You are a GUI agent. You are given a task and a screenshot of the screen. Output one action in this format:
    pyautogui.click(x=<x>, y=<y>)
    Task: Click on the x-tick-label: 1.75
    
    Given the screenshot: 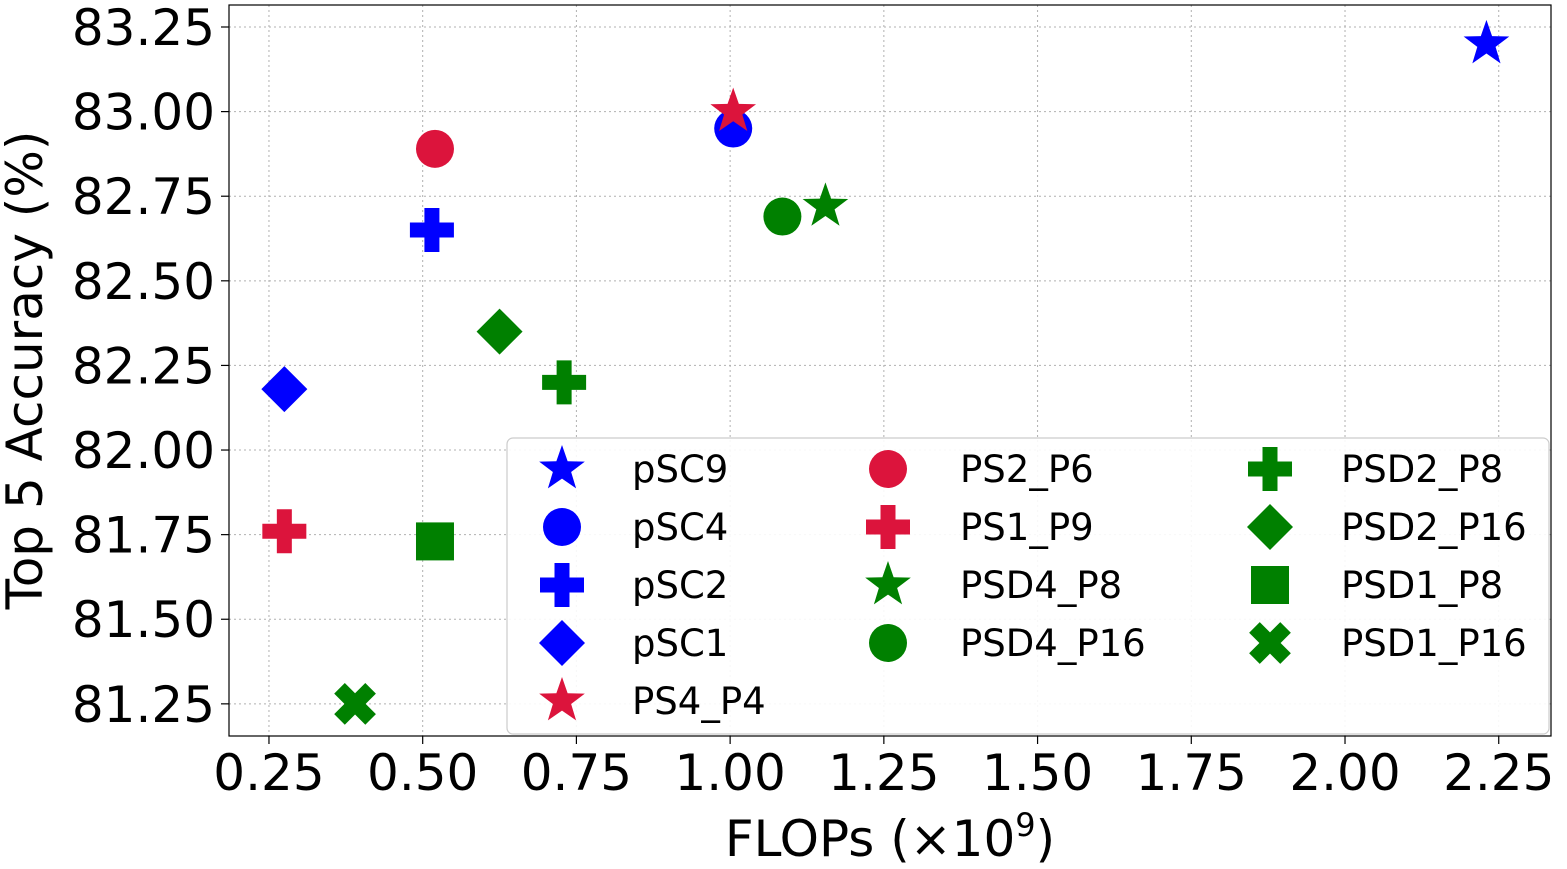 What is the action you would take?
    pyautogui.click(x=1191, y=773)
    